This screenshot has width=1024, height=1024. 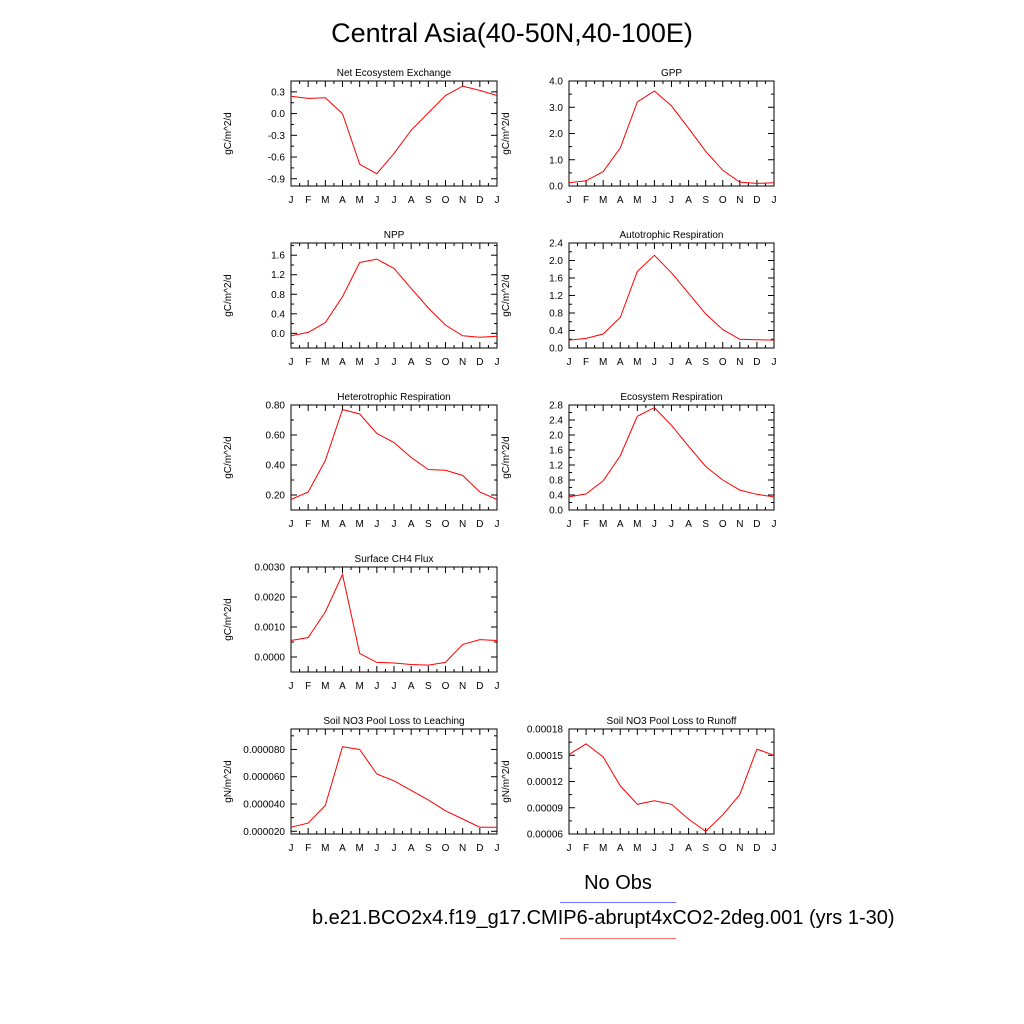 What do you see at coordinates (618, 883) in the screenshot?
I see `legend-obs-label: No Obs` at bounding box center [618, 883].